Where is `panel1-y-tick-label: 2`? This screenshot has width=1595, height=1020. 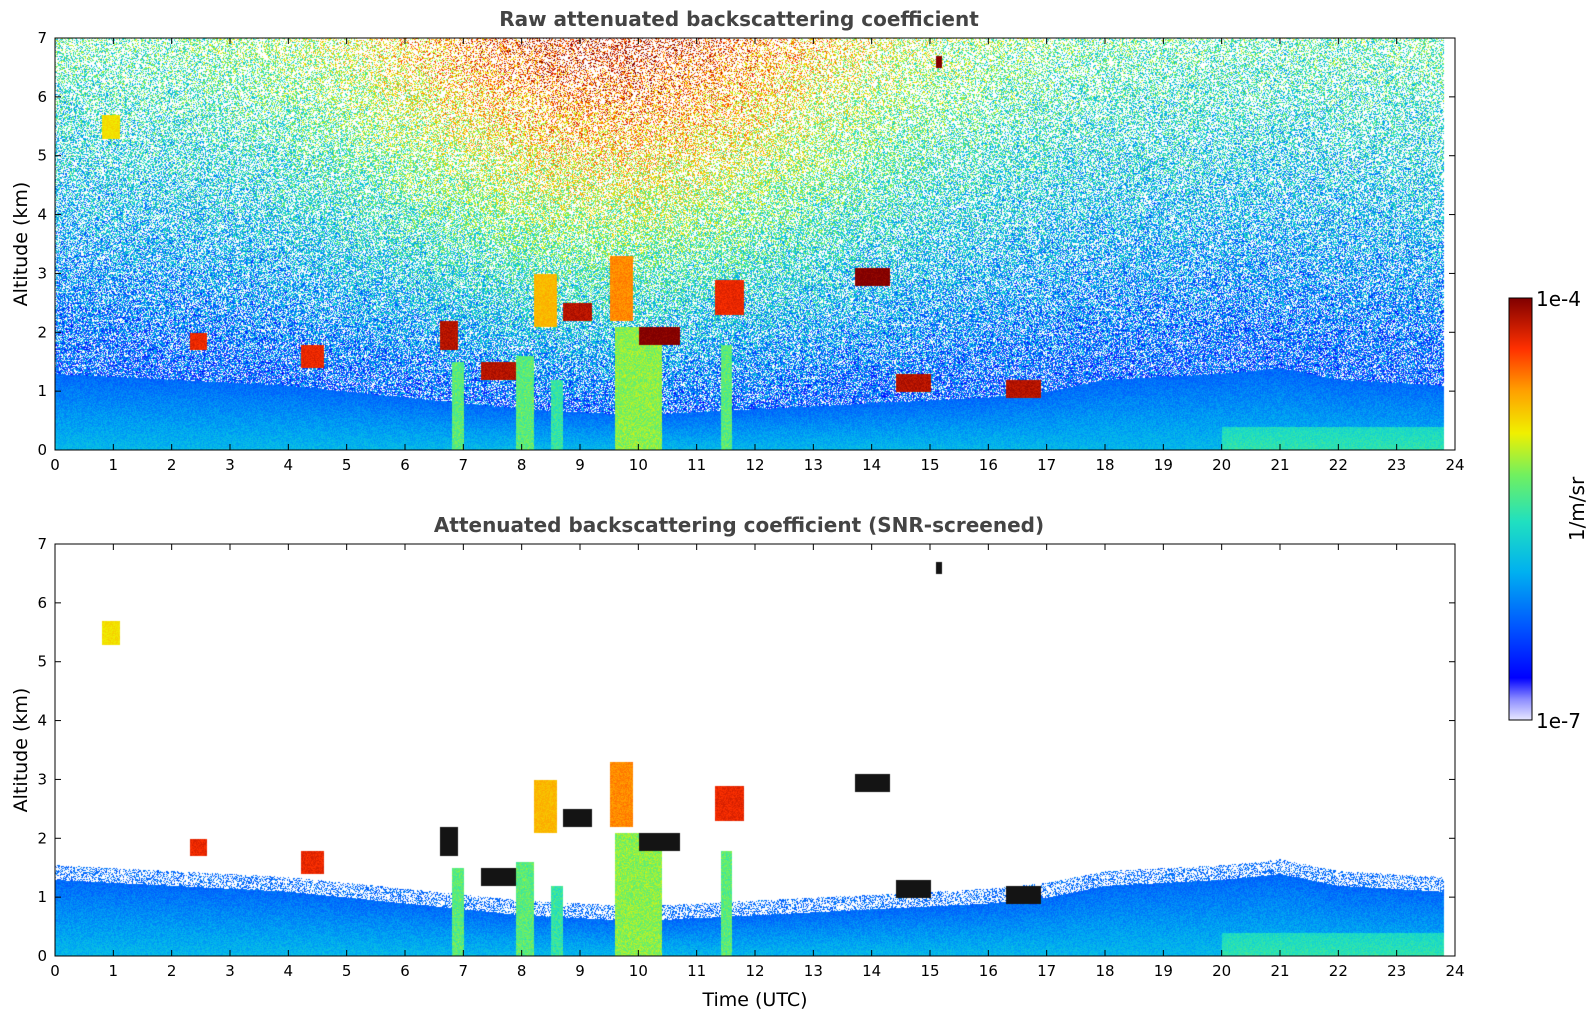 panel1-y-tick-label: 2 is located at coordinates (42, 332).